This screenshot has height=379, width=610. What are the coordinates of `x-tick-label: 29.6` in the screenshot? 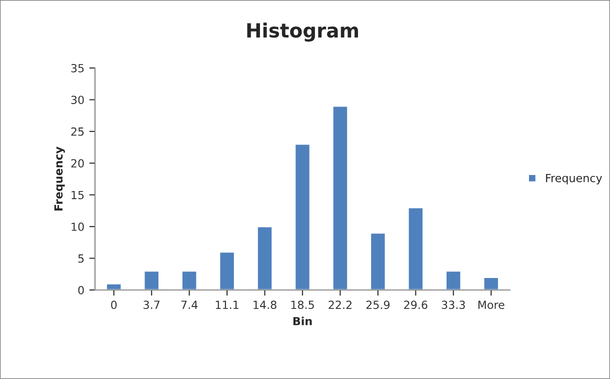 It's located at (416, 305).